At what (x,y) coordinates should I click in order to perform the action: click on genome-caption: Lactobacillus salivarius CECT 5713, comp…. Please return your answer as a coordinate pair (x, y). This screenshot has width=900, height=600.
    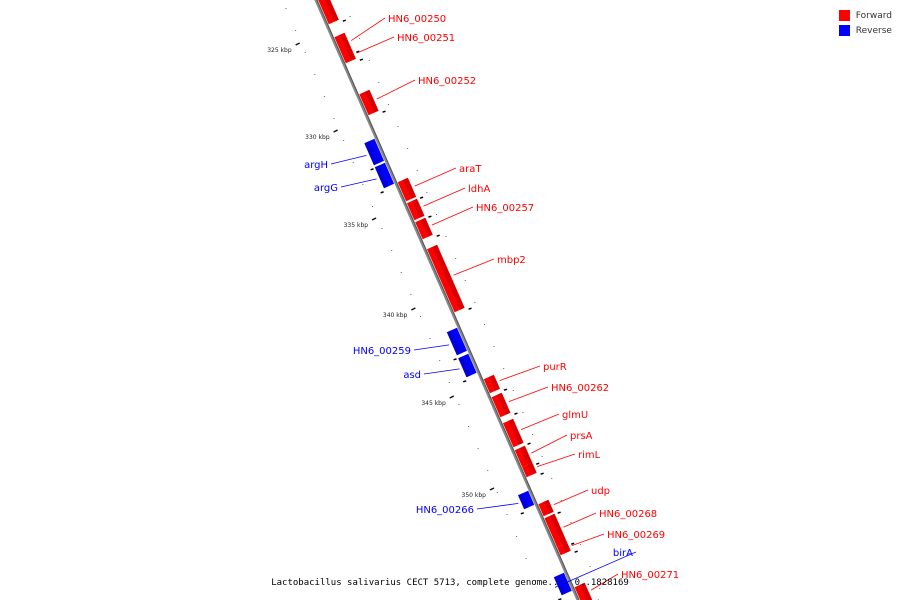
    Looking at the image, I should click on (450, 583).